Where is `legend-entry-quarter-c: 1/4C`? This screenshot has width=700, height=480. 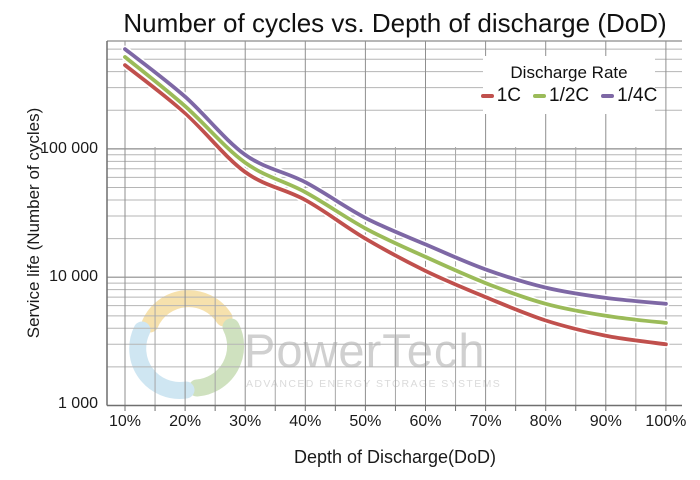
legend-entry-quarter-c: 1/4C is located at coordinates (629, 96).